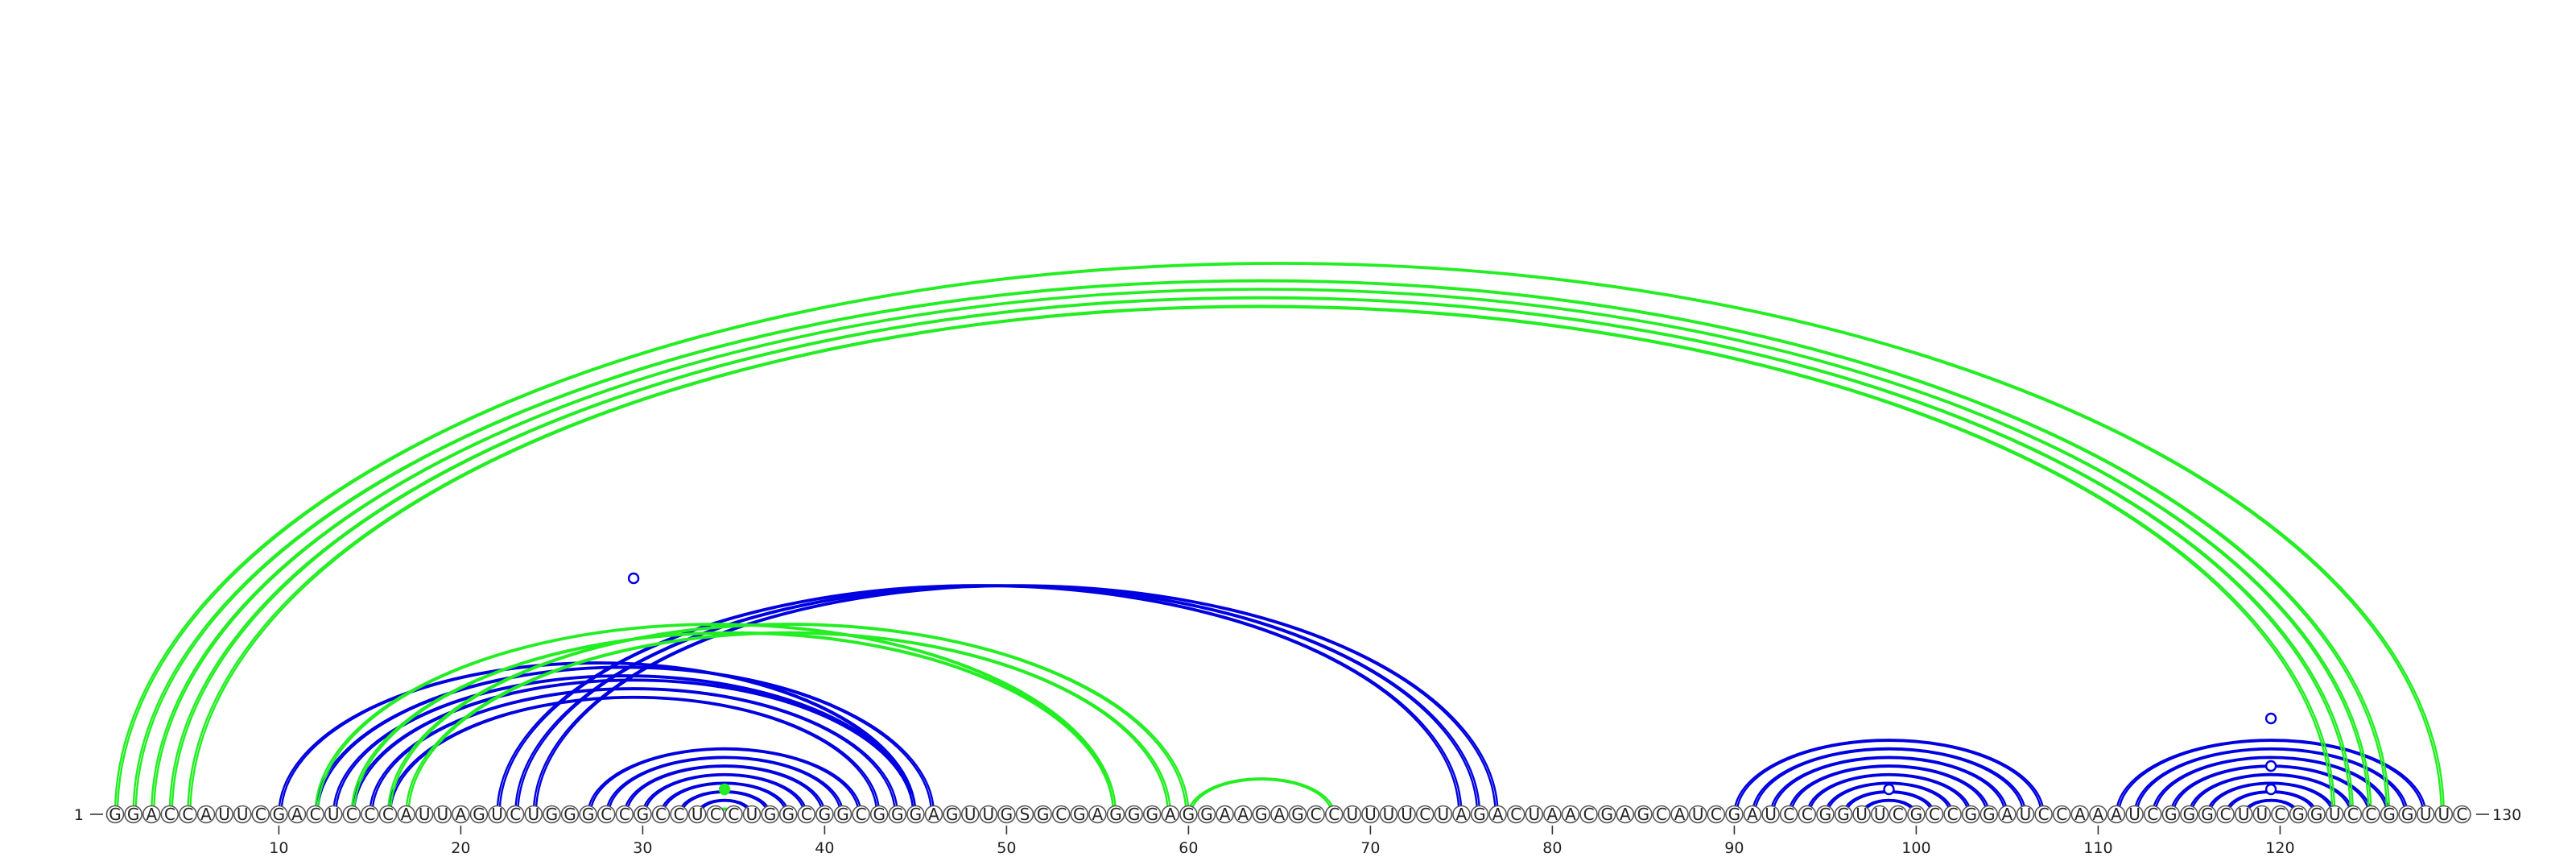  I want to click on nucleotide-18-circle, so click(424, 814).